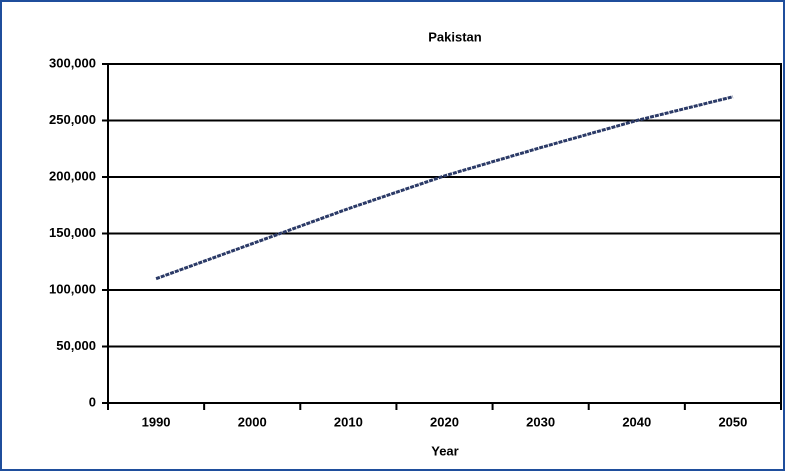  I want to click on x-tick-label: 2000, so click(252, 421).